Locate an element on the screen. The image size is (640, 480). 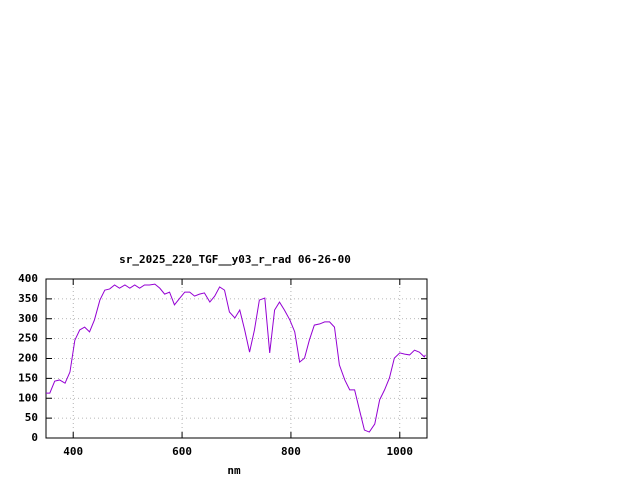
y-tick-label: 200 is located at coordinates (28, 358).